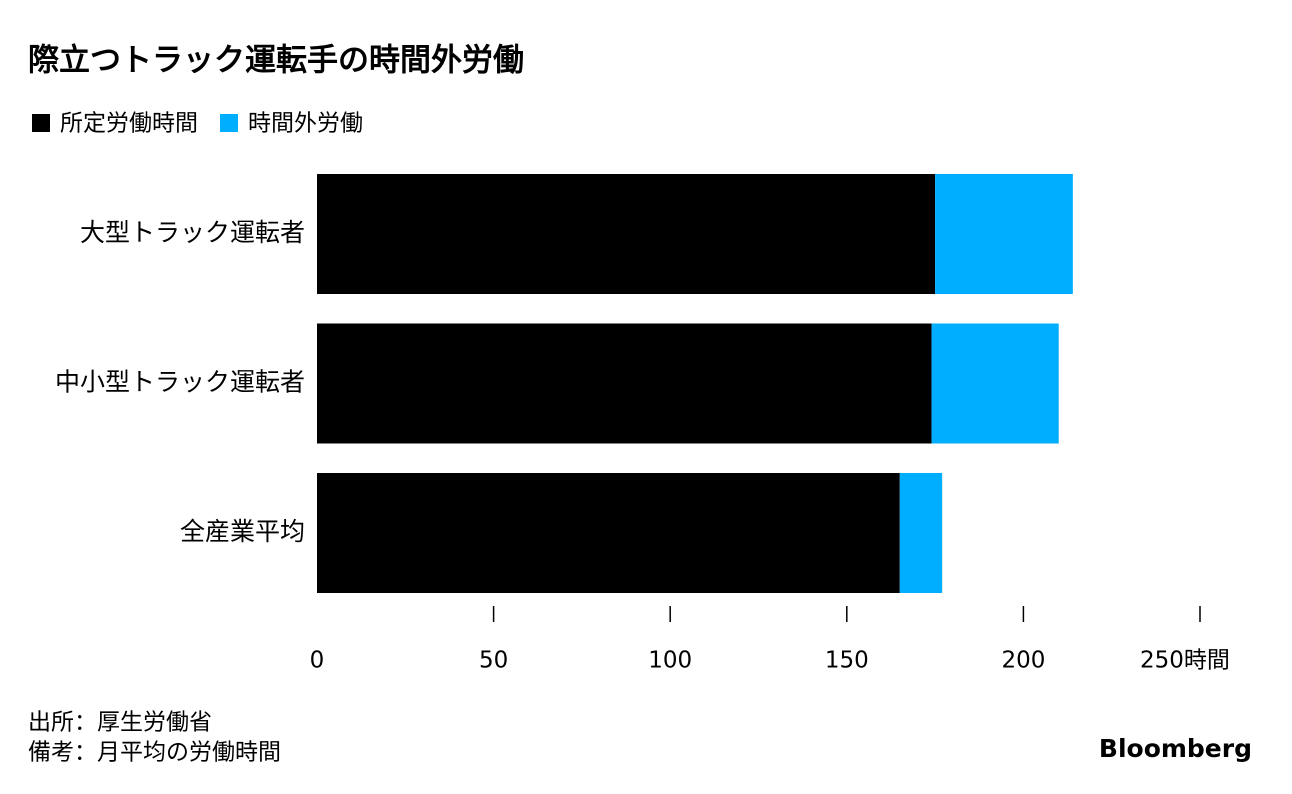  Describe the element at coordinates (129, 124) in the screenshot. I see `legend-label: 所定労働時間` at that location.